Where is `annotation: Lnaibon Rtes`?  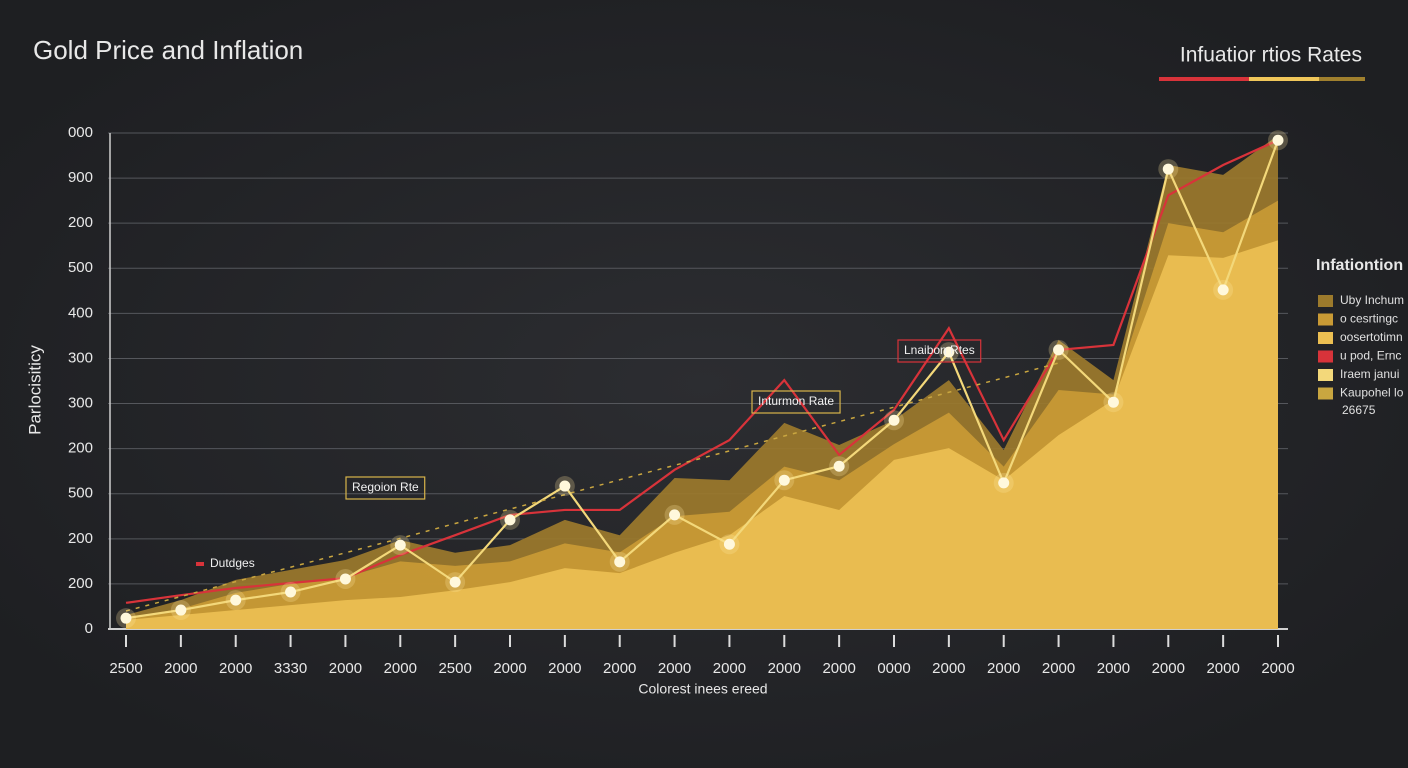 annotation: Lnaibon Rtes is located at coordinates (939, 350).